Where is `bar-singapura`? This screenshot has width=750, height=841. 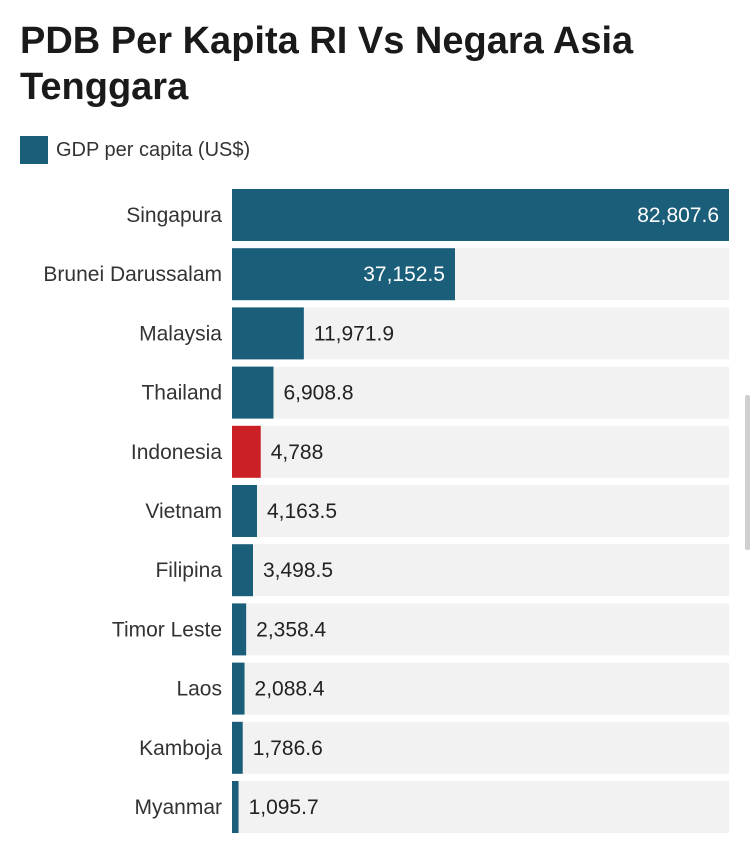 bar-singapura is located at coordinates (480, 215).